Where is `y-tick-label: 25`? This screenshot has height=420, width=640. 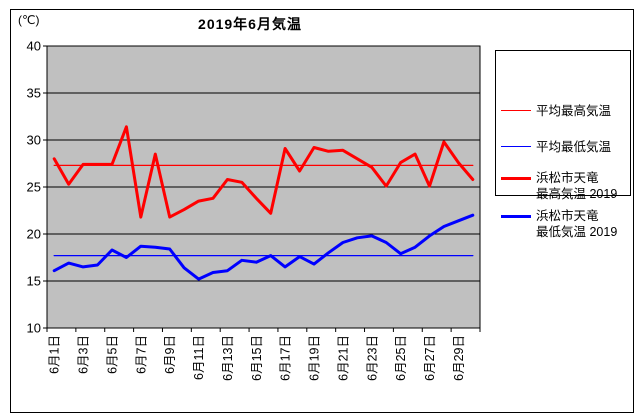
y-tick-label: 25 is located at coordinates (34, 187).